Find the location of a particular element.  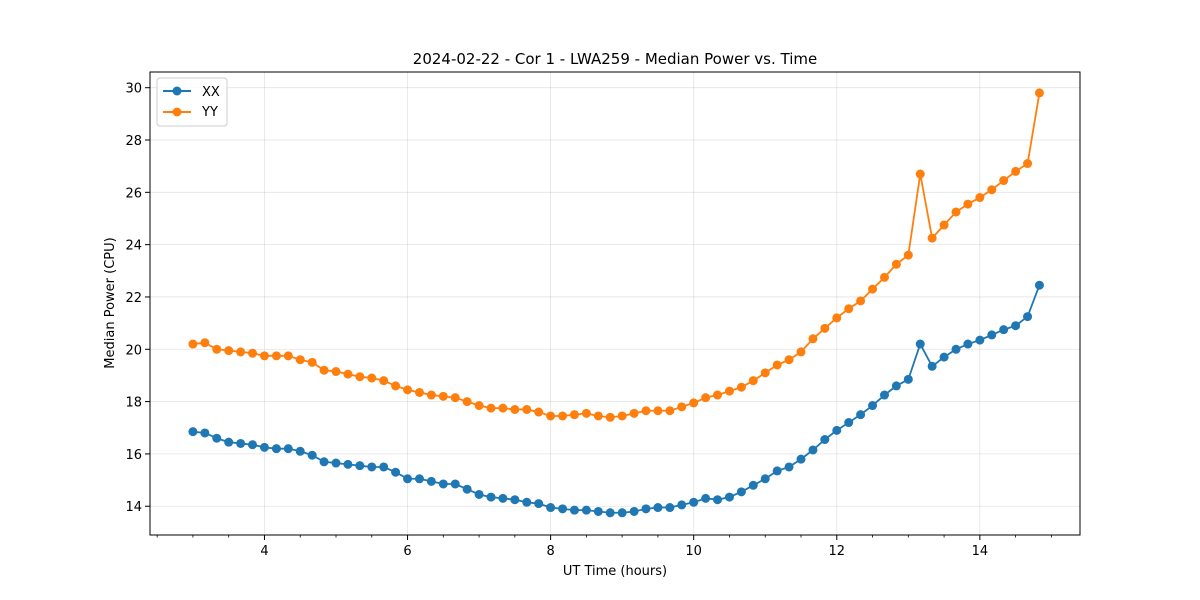

y-axis-label: Median Power (CPU) is located at coordinates (110, 302).